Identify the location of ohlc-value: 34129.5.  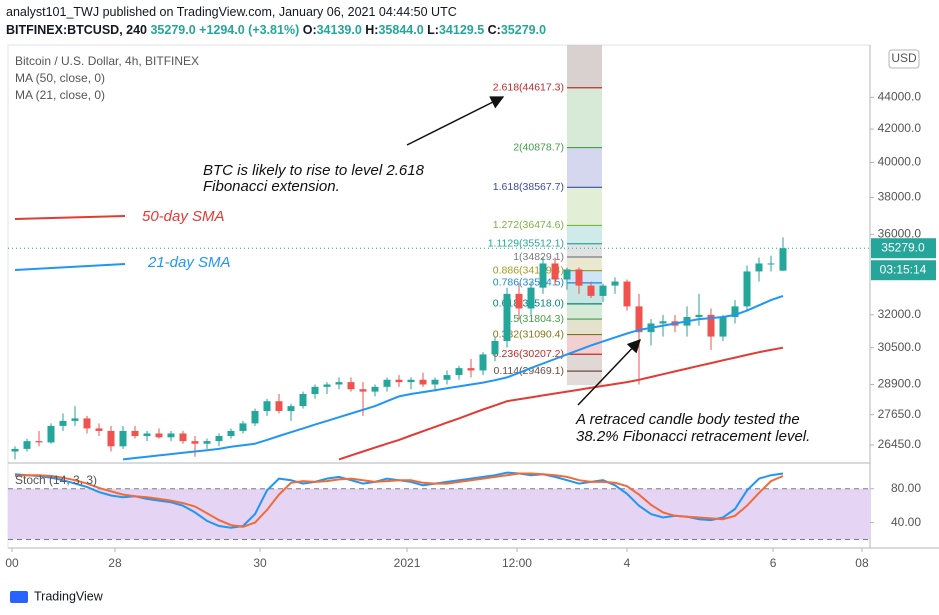
(461, 30).